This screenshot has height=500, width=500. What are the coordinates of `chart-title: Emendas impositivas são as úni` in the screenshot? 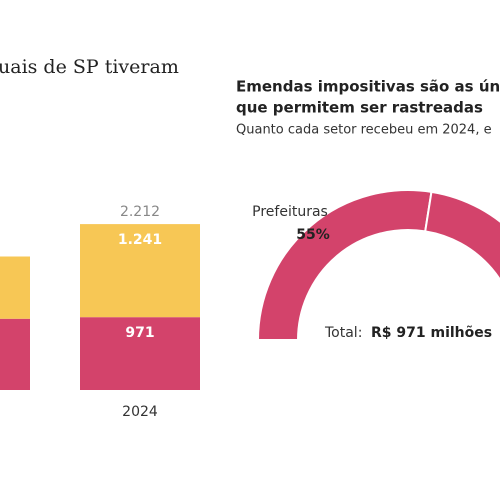 It's located at (368, 87).